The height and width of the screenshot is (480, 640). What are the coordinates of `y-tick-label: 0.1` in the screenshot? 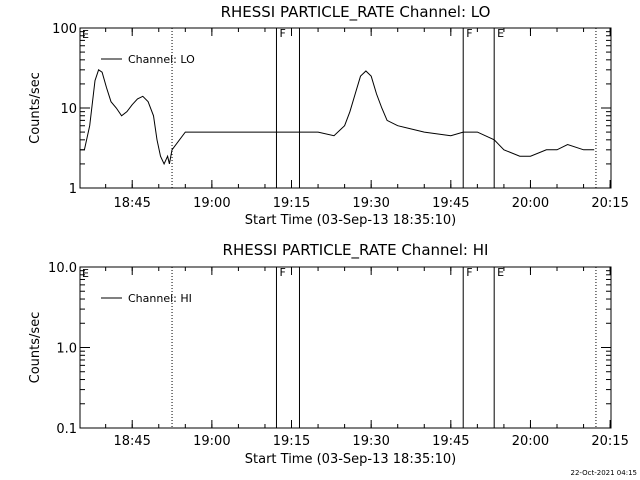 It's located at (66, 429).